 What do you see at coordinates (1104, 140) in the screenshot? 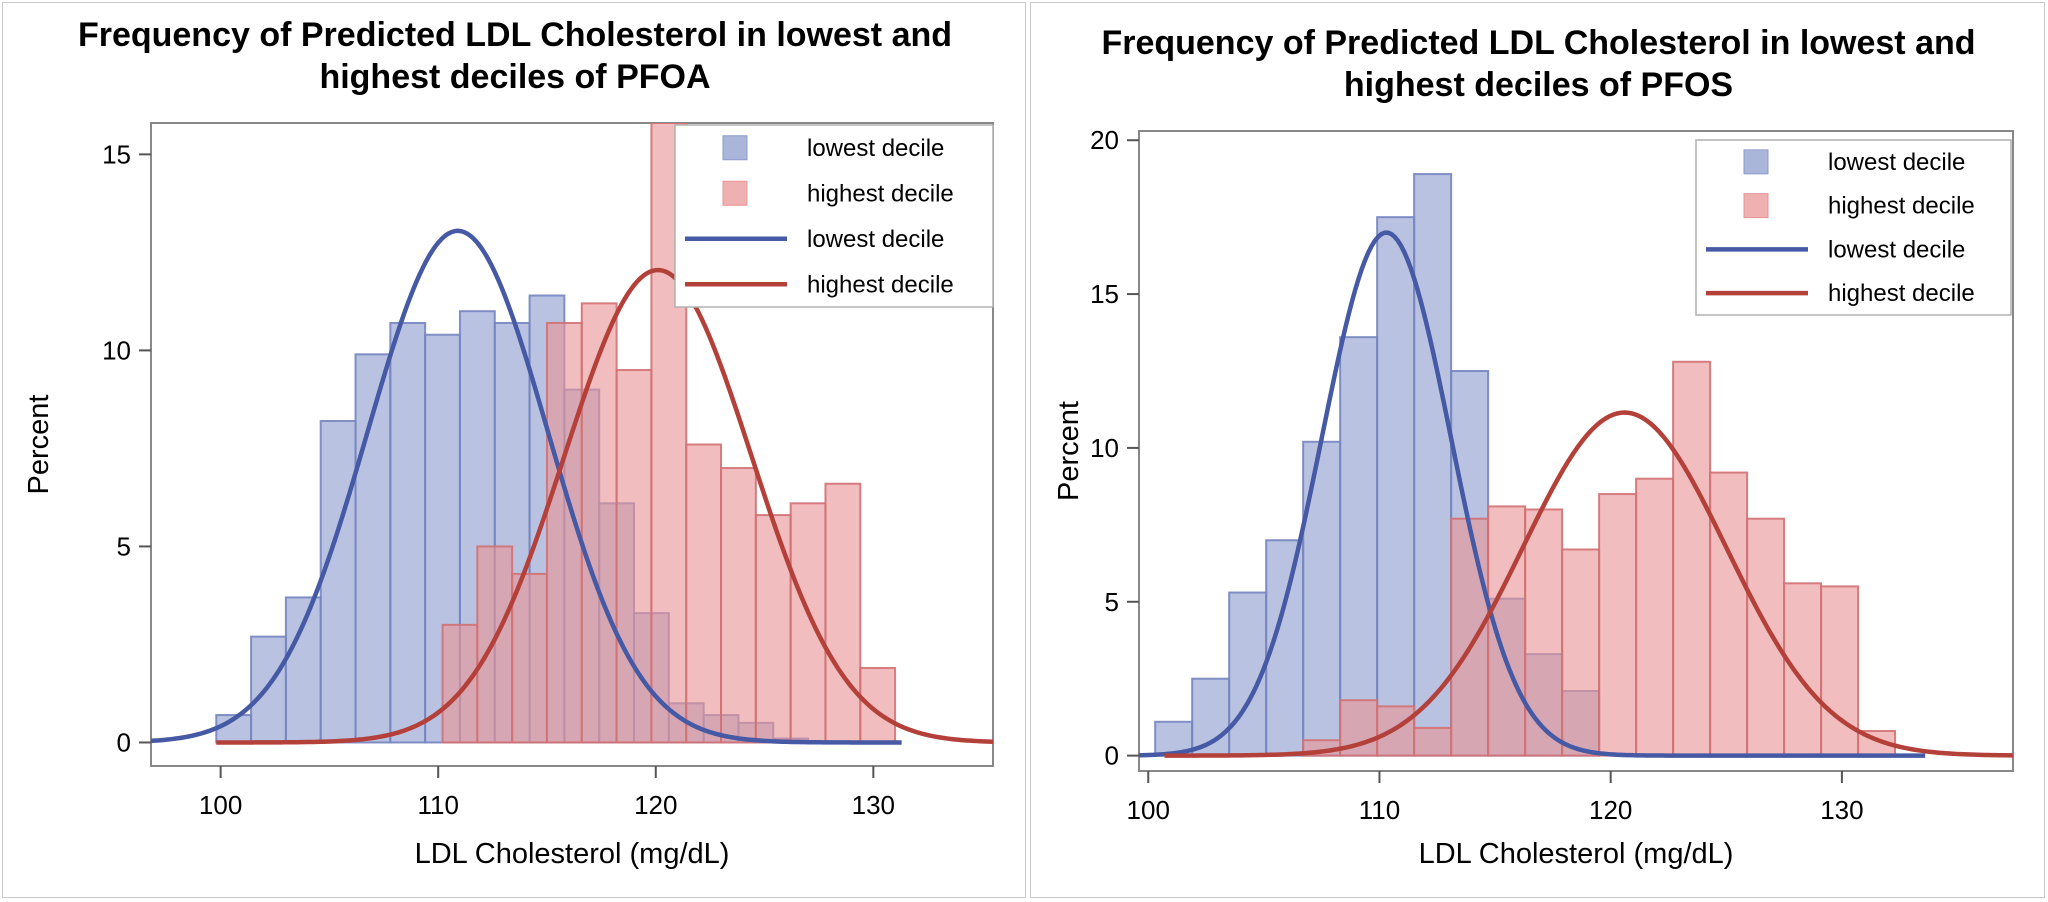
I see `y-tick-label: 20` at bounding box center [1104, 140].